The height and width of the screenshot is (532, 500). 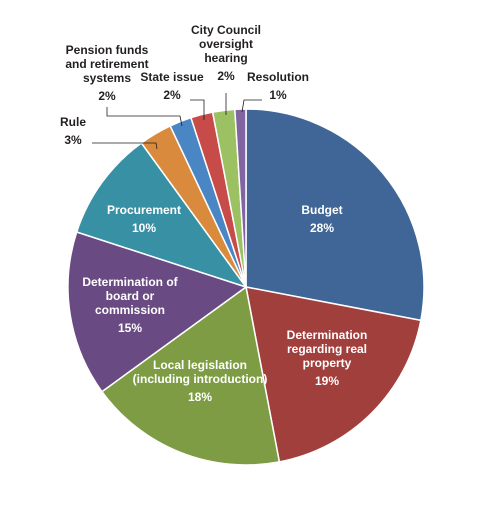 What do you see at coordinates (106, 64) in the screenshot?
I see `slice-label-line: and retirement` at bounding box center [106, 64].